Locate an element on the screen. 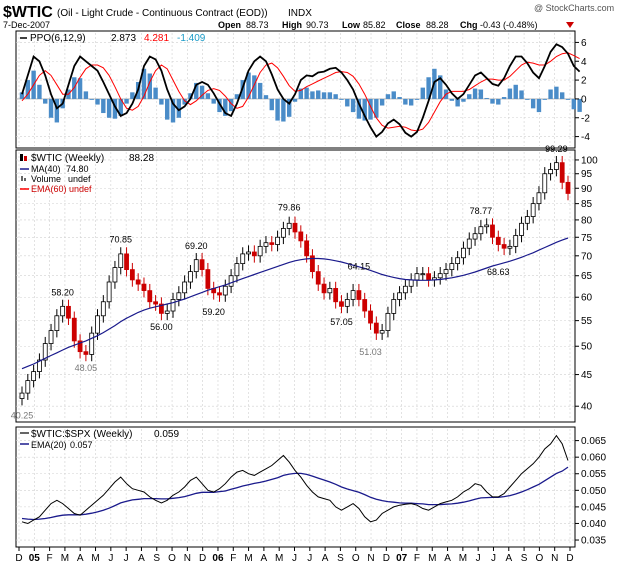 Image resolution: width=620 pixels, height=566 pixels. down-arrow-icon is located at coordinates (570, 25).